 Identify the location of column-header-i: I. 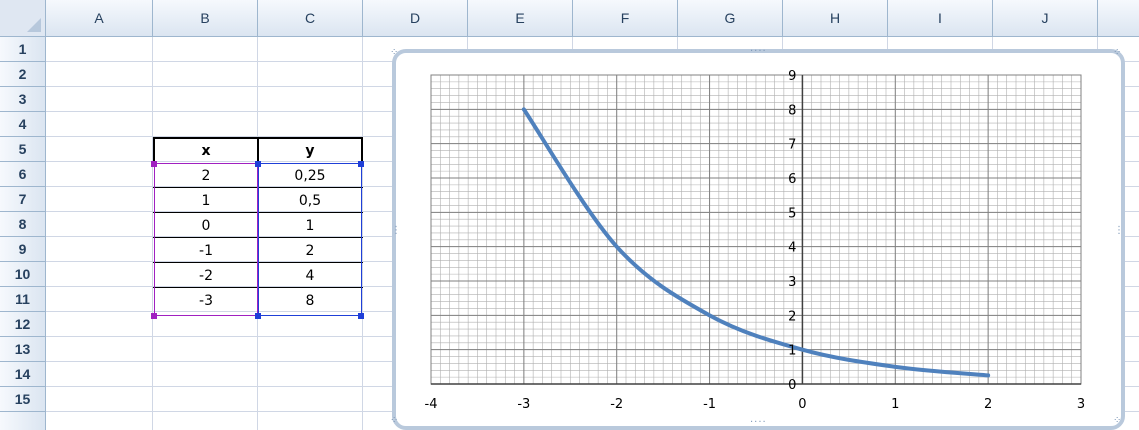
(940, 18).